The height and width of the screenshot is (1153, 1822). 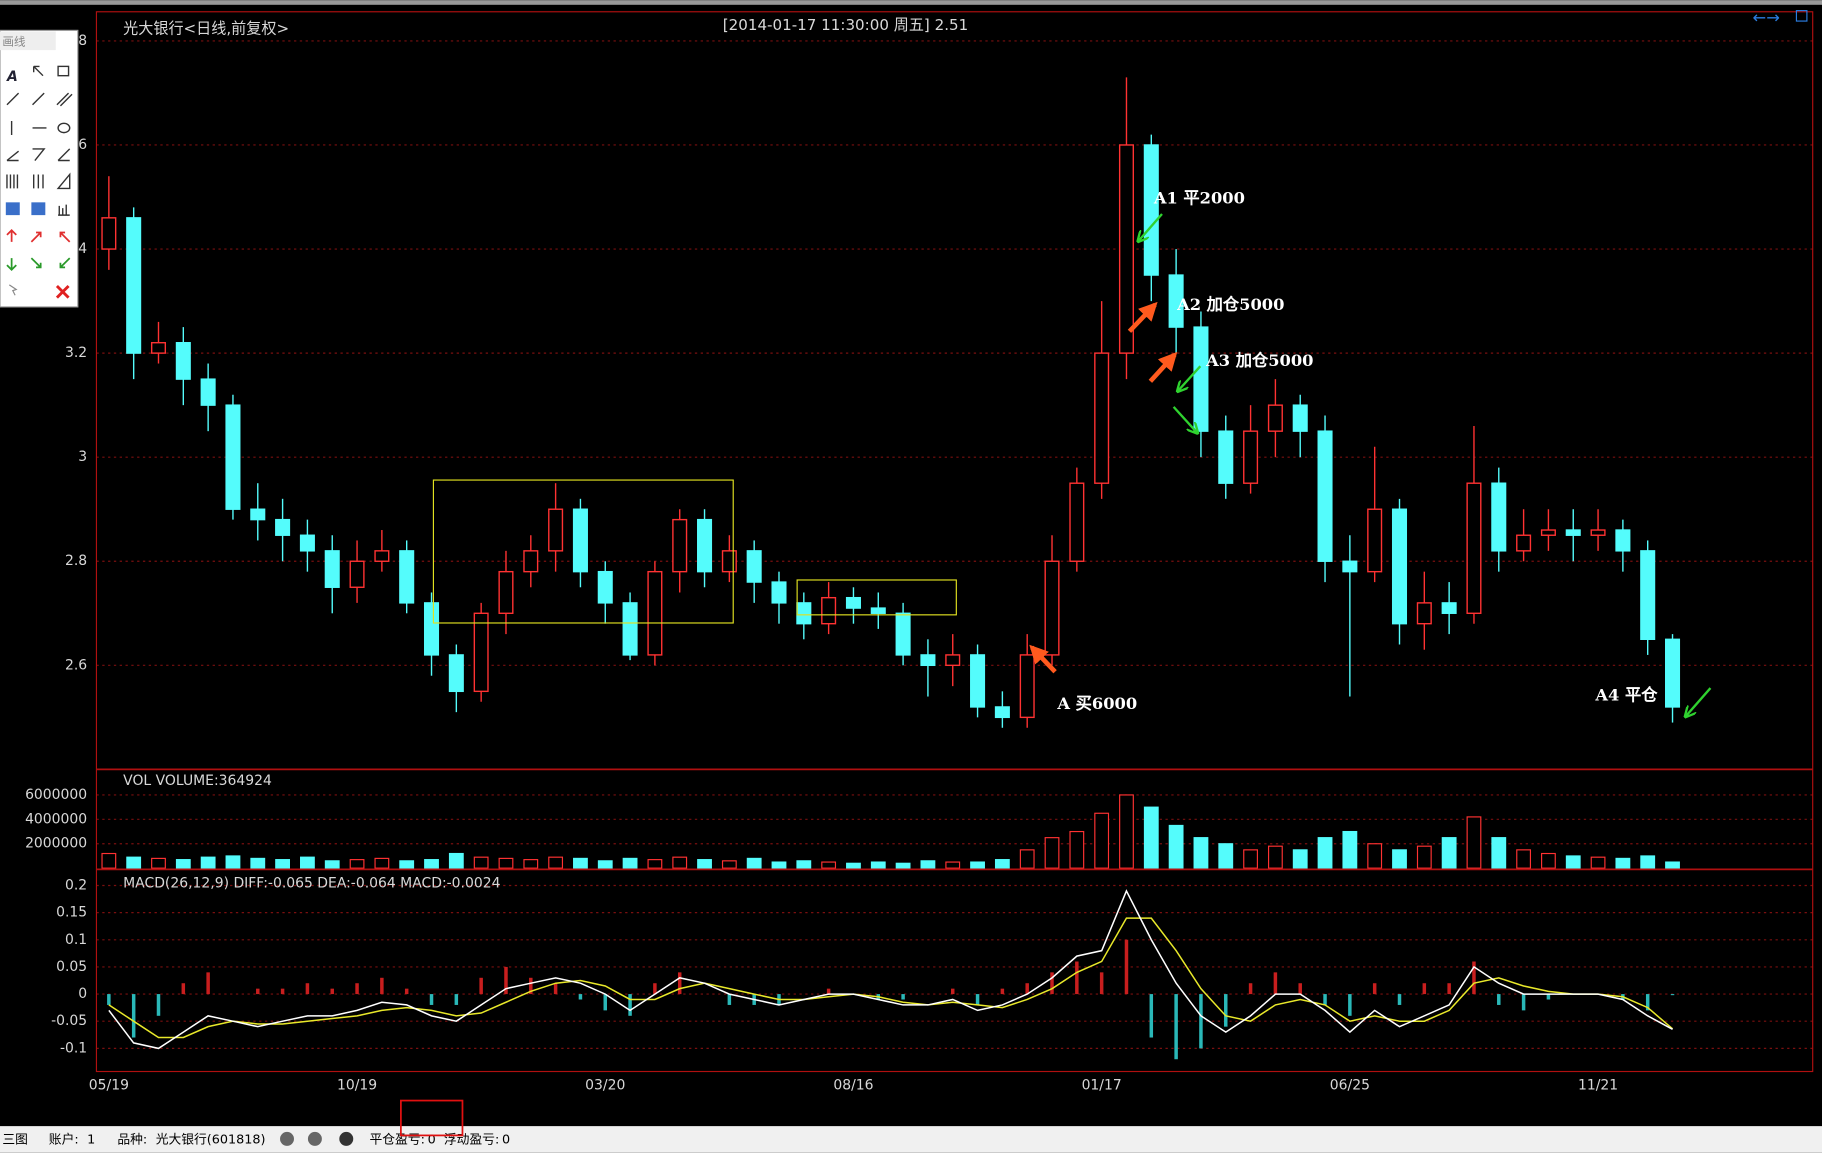 I want to click on y-tick-label: 3, so click(x=82, y=457).